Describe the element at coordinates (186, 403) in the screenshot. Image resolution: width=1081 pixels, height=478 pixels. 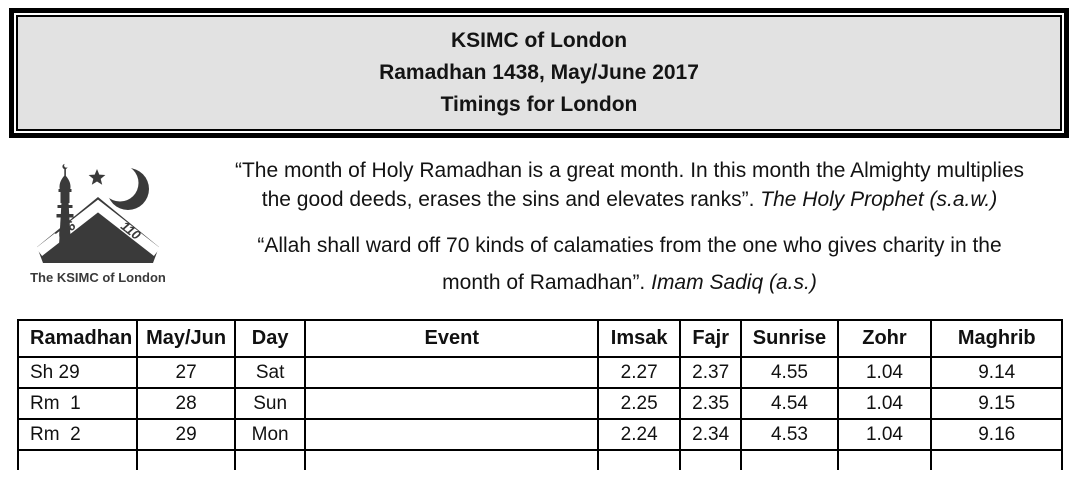
I see `cell-date: 28` at that location.